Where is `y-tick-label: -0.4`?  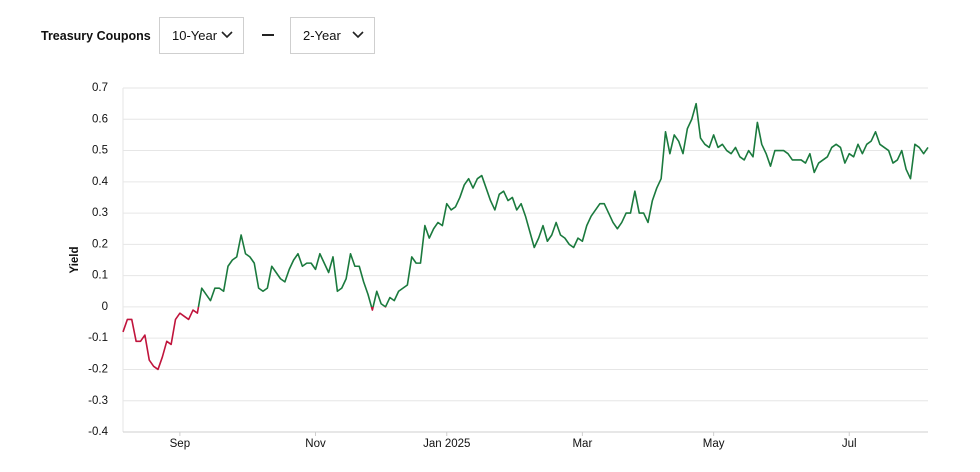 y-tick-label: -0.4 is located at coordinates (98, 432).